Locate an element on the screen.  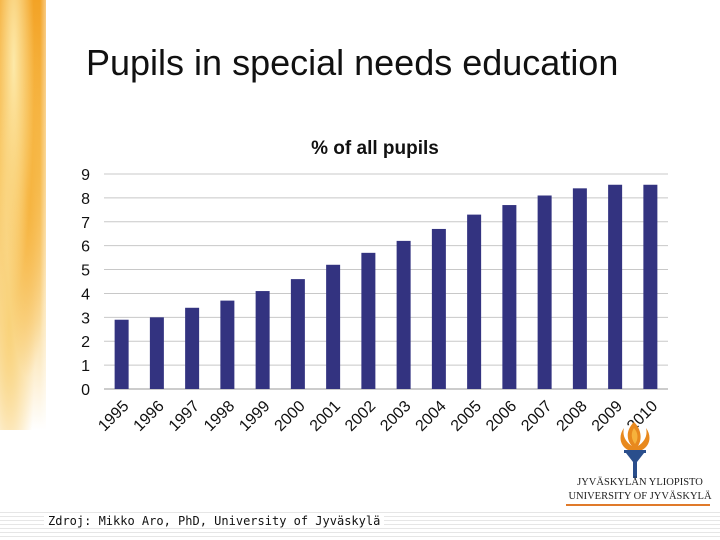
slide-title: Pupils in special needs education is located at coordinates (352, 62).